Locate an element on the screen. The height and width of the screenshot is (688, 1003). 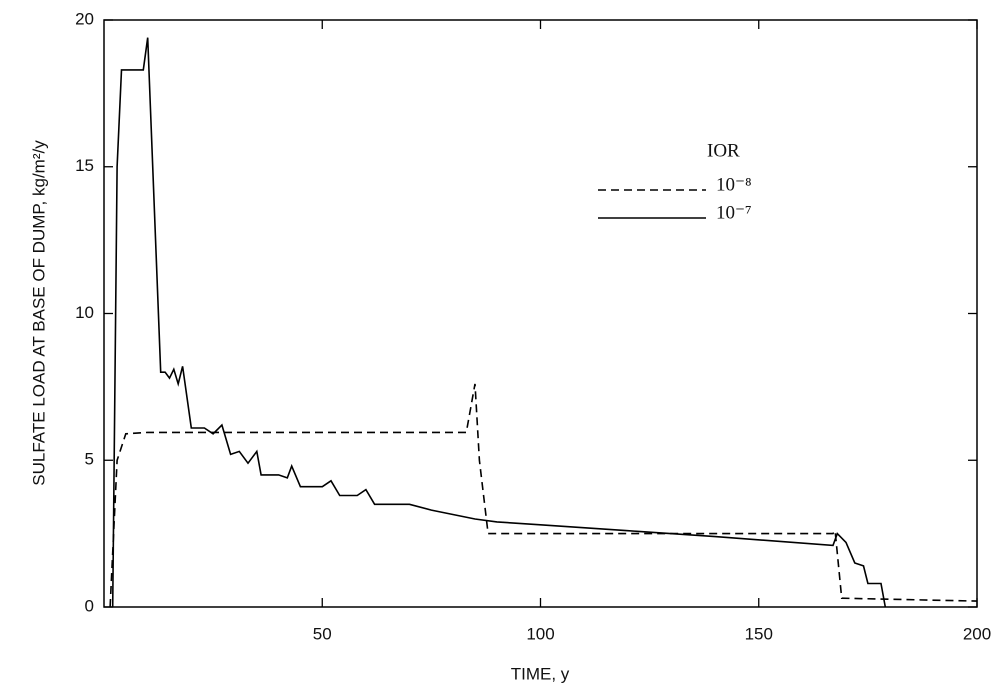
x-tick-label: 100 is located at coordinates (540, 633).